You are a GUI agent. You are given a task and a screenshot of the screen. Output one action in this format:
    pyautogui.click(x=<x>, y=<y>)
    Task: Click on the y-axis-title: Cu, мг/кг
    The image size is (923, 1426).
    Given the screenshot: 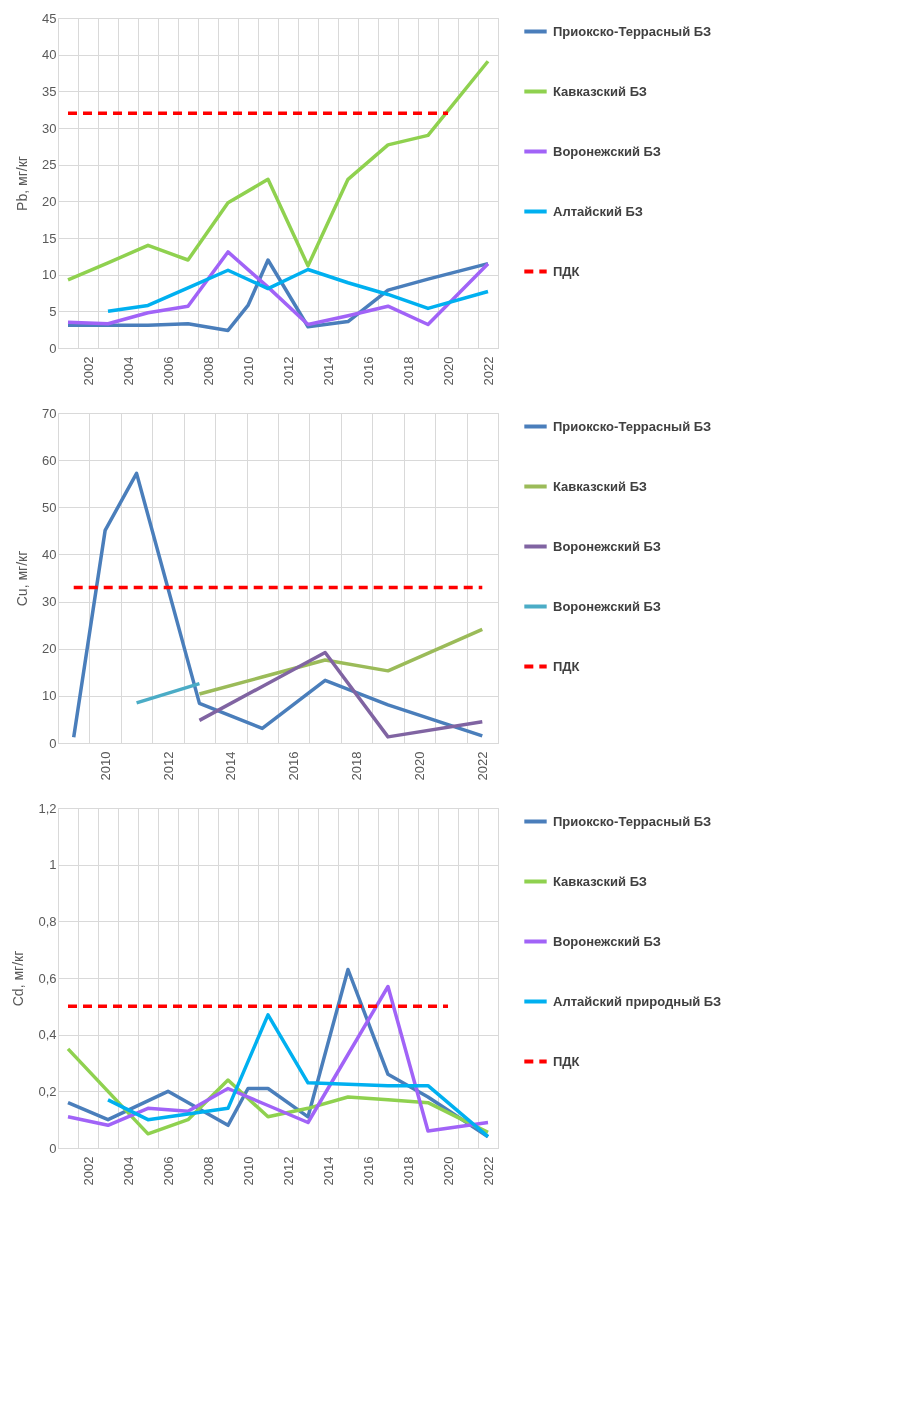 What is the action you would take?
    pyautogui.click(x=22, y=578)
    